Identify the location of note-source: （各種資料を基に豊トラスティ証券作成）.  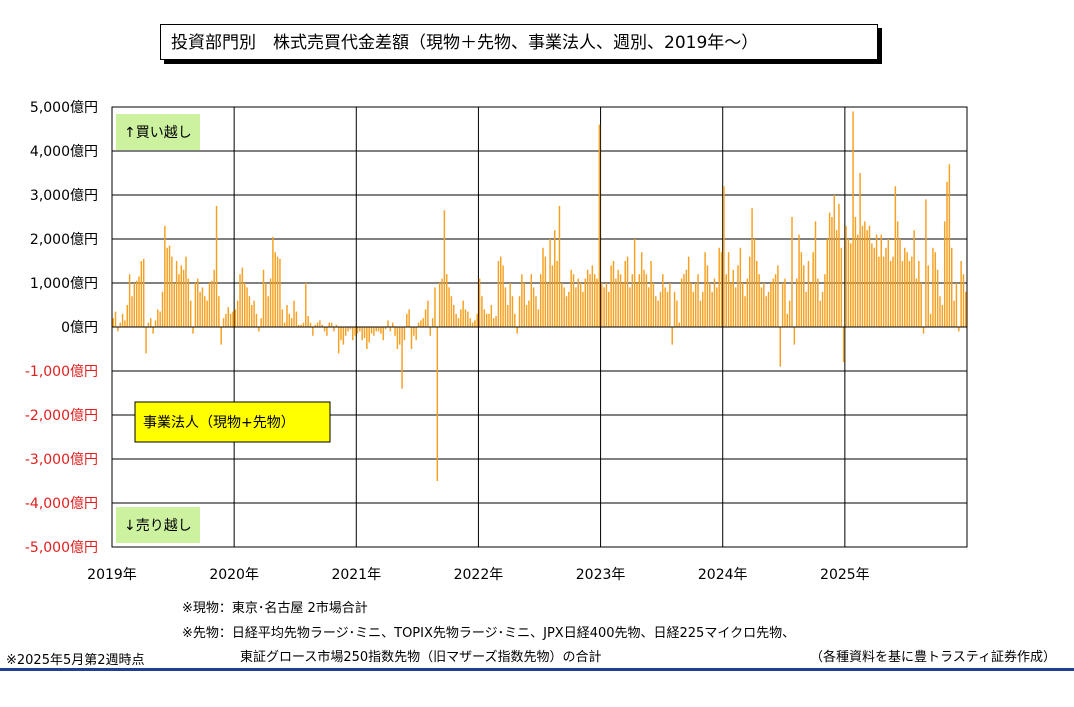
(933, 657).